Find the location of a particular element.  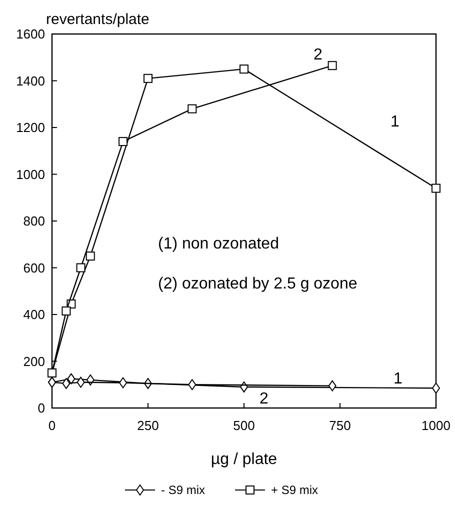

annotation: (1) non ozonated is located at coordinates (218, 244).